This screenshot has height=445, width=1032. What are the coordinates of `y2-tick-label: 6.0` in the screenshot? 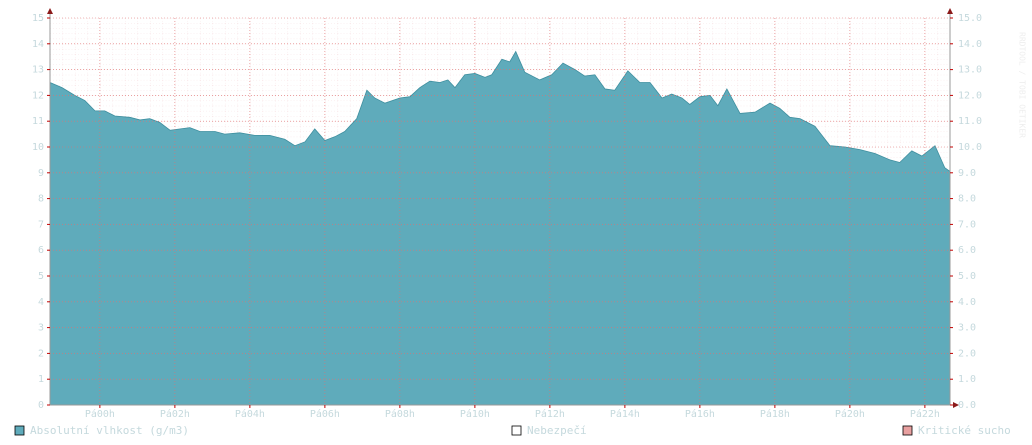 It's located at (967, 250).